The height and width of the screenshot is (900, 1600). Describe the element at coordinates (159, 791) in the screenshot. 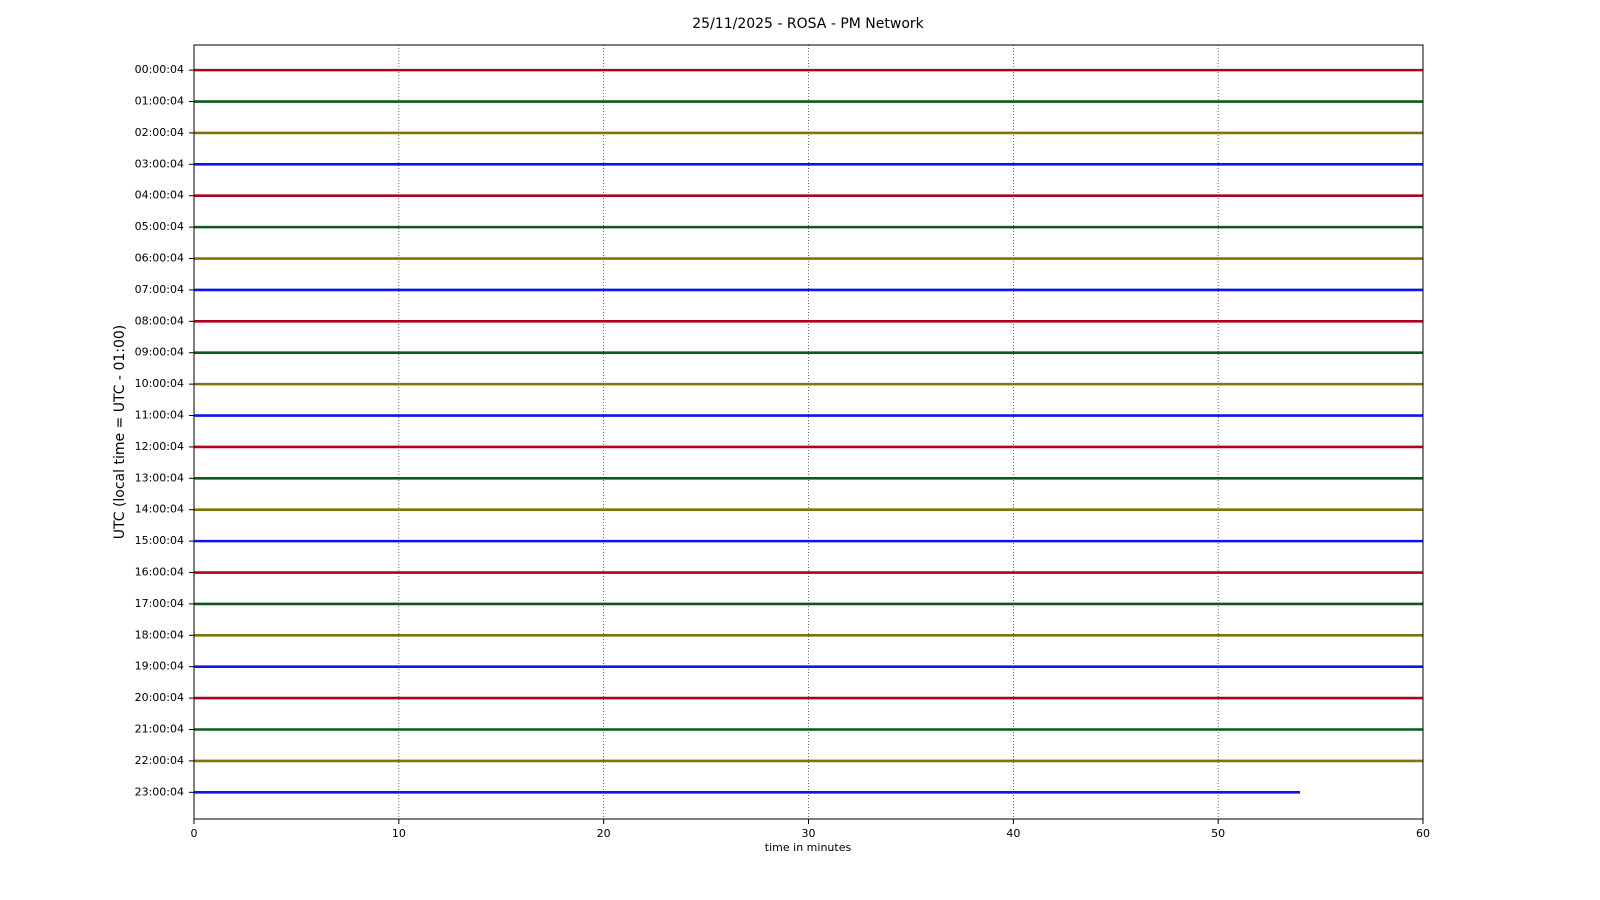

I see `y-tick-label: 23:00:04` at that location.